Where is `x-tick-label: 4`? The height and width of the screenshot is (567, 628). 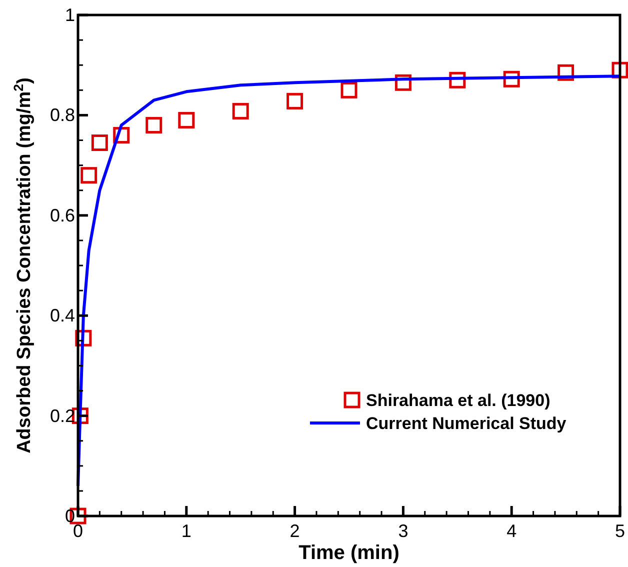
x-tick-label: 4 is located at coordinates (511, 531).